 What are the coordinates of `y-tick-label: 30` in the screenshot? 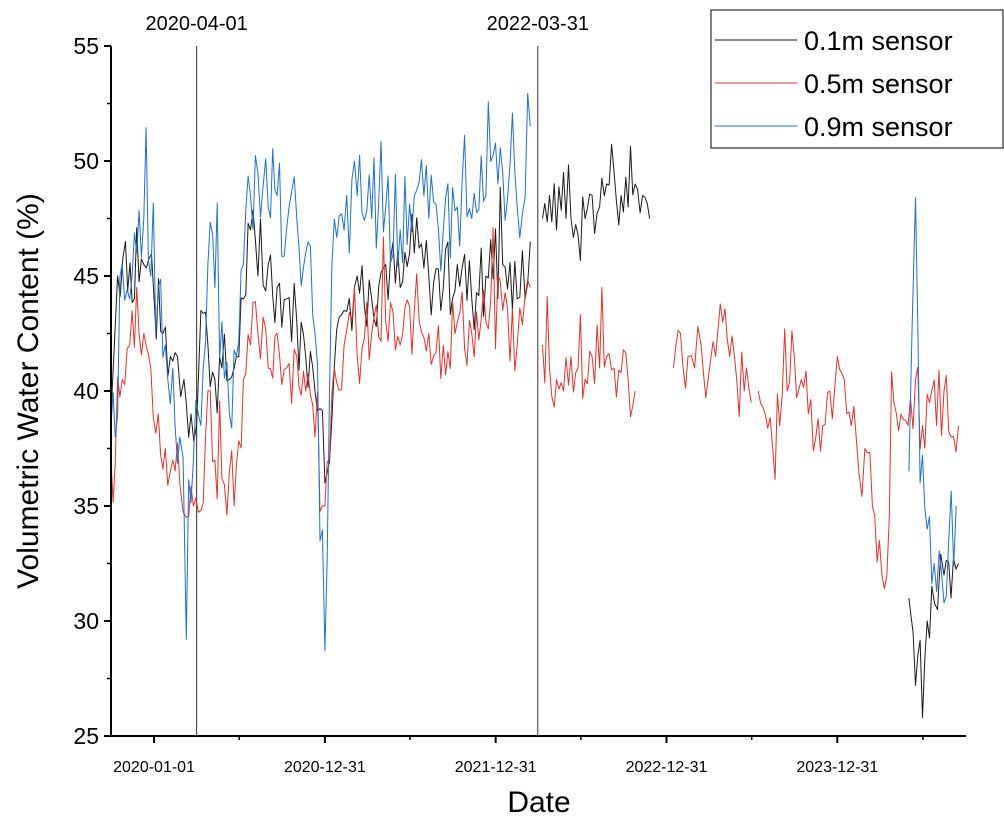 It's located at (86, 621).